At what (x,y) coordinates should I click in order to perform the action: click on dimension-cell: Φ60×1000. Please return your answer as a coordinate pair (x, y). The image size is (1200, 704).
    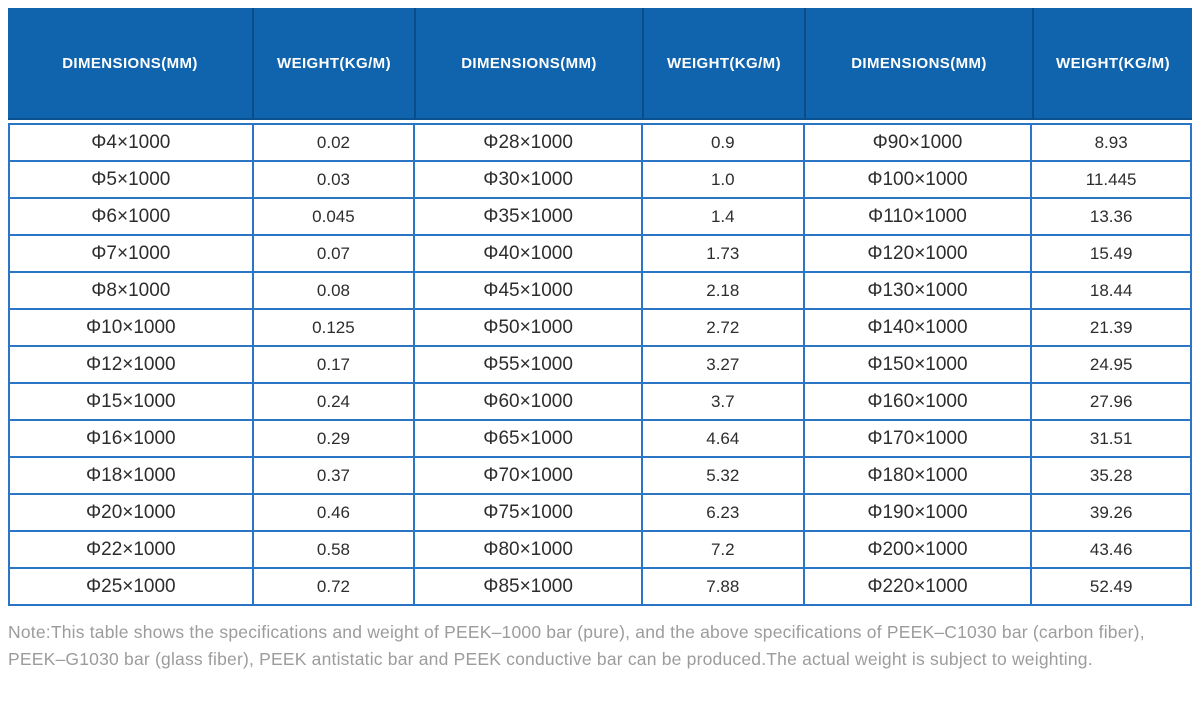
    Looking at the image, I should click on (528, 401).